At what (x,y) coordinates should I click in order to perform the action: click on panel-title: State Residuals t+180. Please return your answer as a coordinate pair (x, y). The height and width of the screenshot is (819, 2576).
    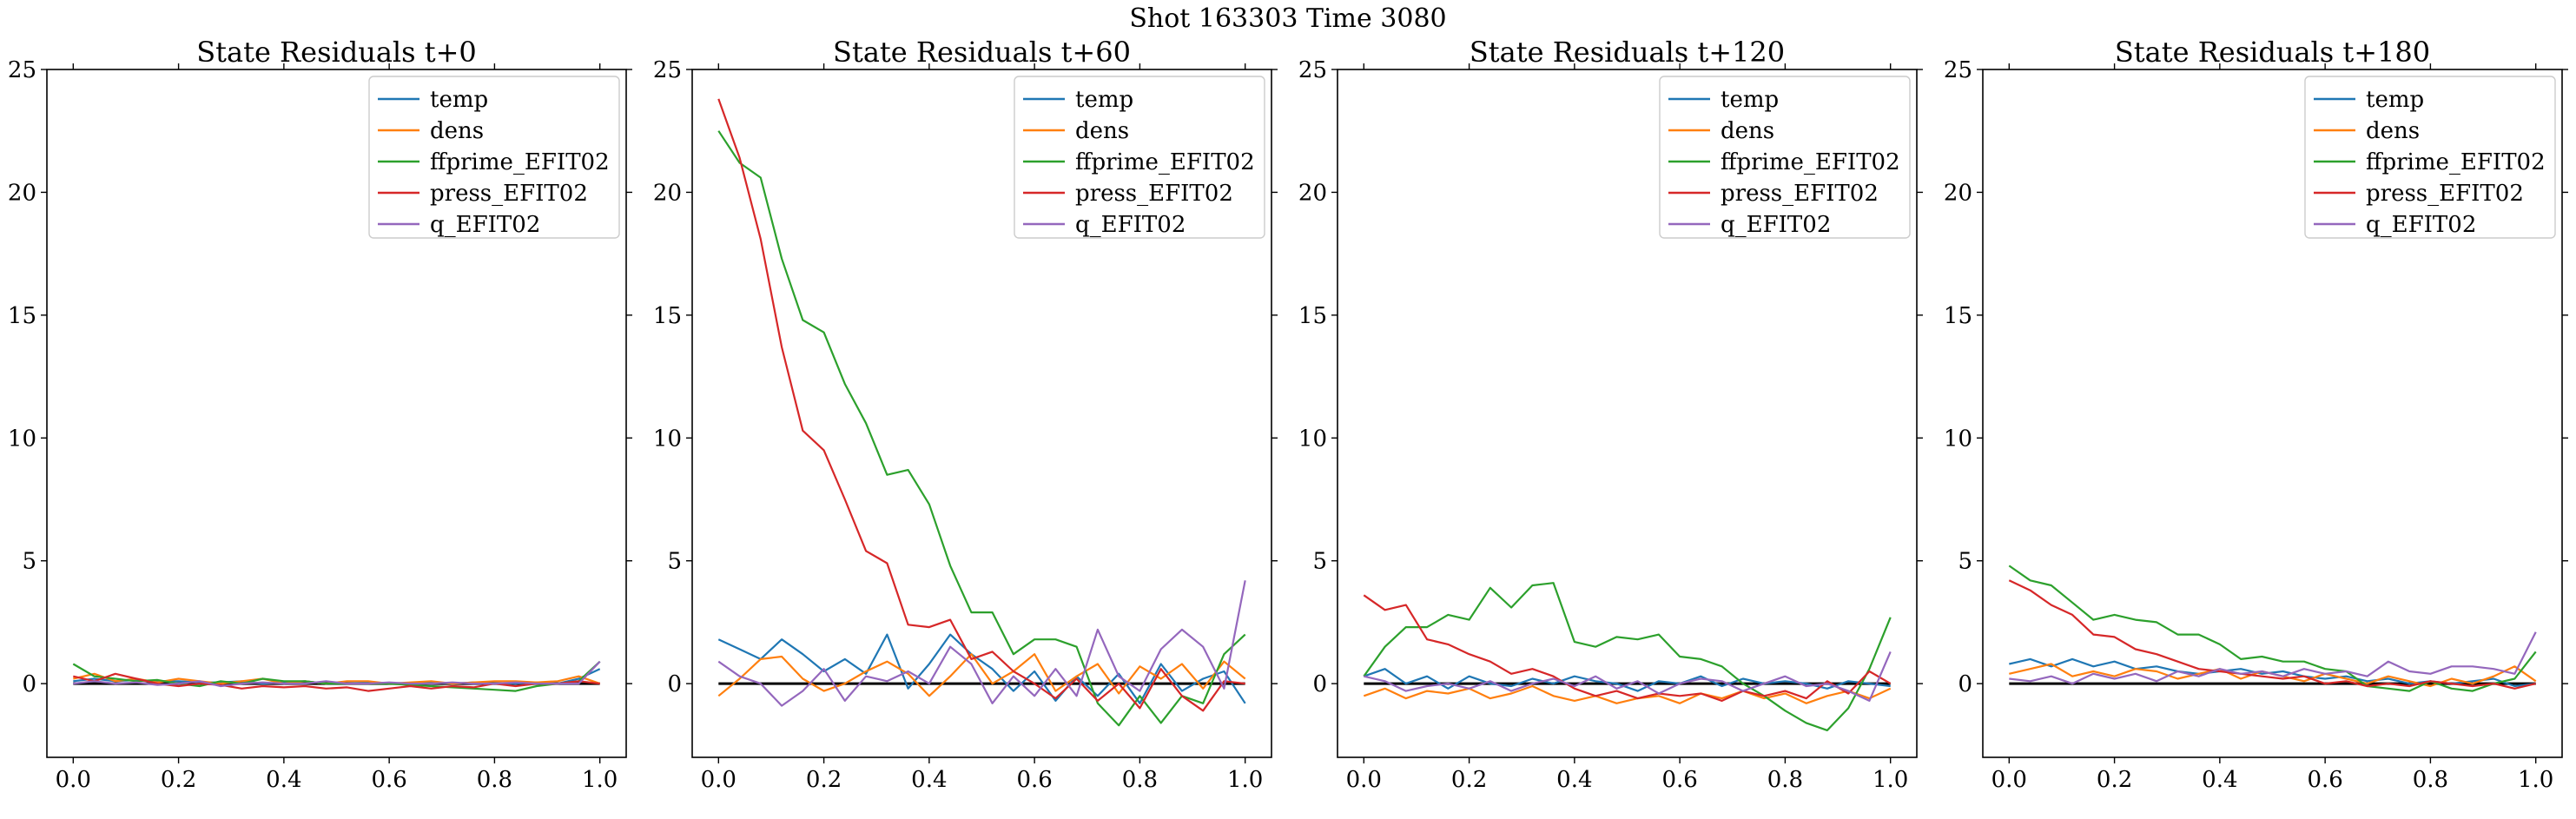
    Looking at the image, I should click on (2272, 52).